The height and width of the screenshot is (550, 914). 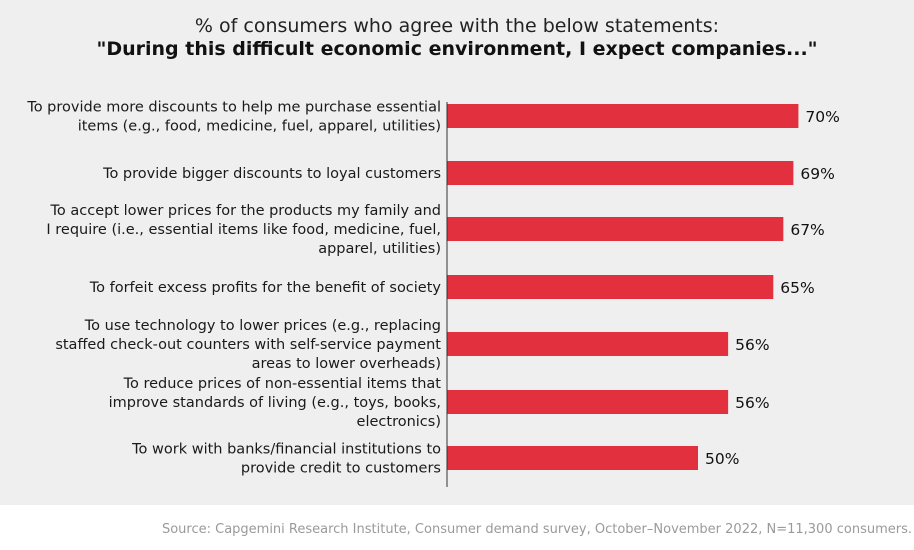 What do you see at coordinates (807, 230) in the screenshot?
I see `value-label-3: 67%` at bounding box center [807, 230].